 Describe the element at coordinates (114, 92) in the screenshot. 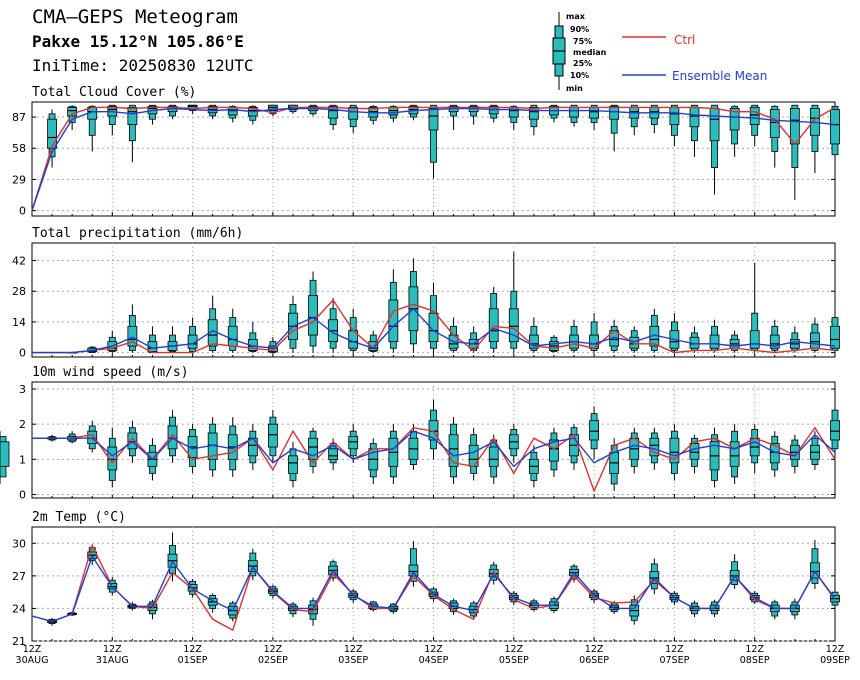

I see `panel-title-cloud-cover: Total Cloud Cover (%)` at that location.